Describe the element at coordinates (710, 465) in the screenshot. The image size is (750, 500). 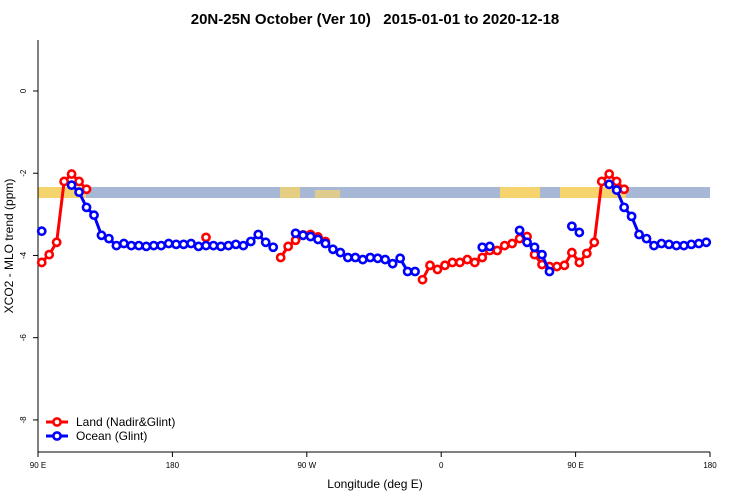
I see `x-tick-label: 180` at that location.